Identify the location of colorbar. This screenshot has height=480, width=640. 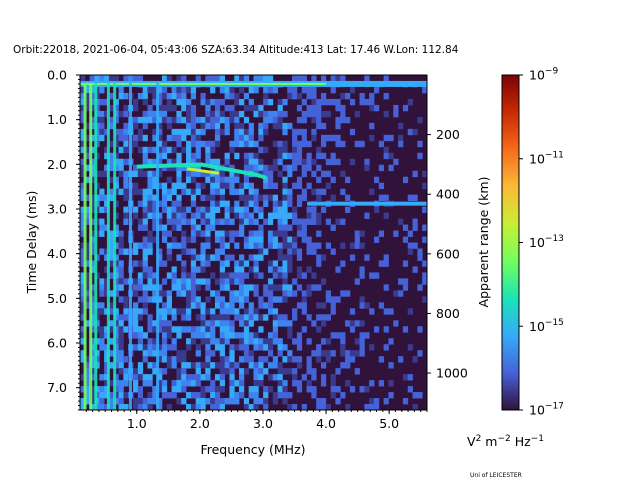
(510, 242).